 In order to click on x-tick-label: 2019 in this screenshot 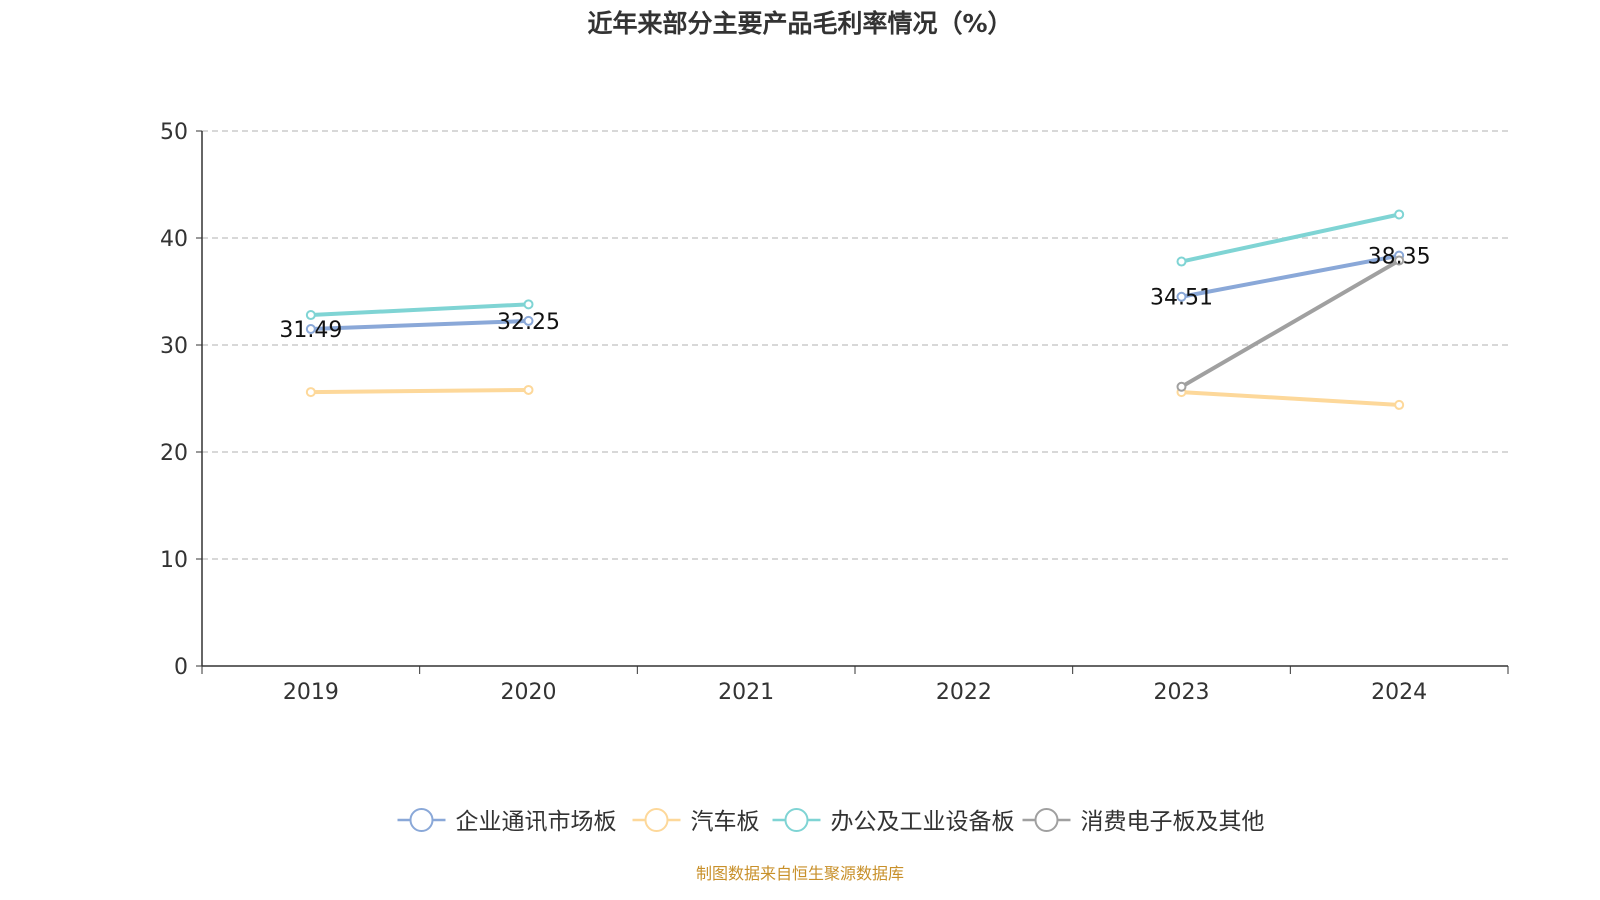, I will do `click(311, 692)`.